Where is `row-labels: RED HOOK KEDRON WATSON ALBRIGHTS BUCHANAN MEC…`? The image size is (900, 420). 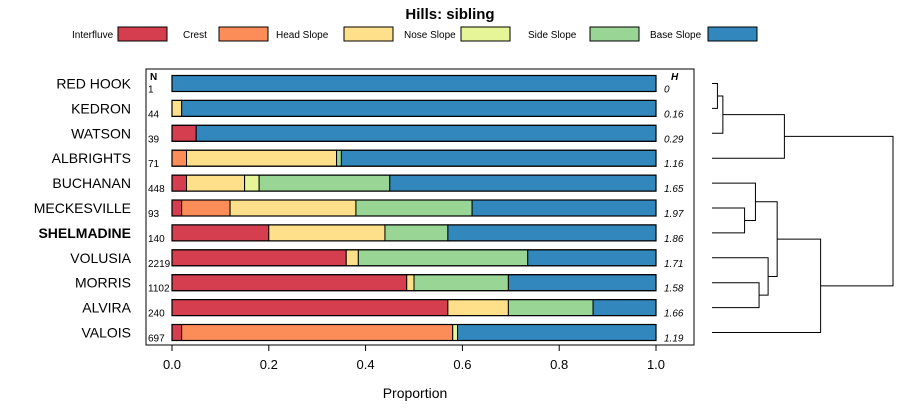
row-labels: RED HOOK KEDRON WATSON ALBRIGHTS BUCHANAN MEC… is located at coordinates (83, 208).